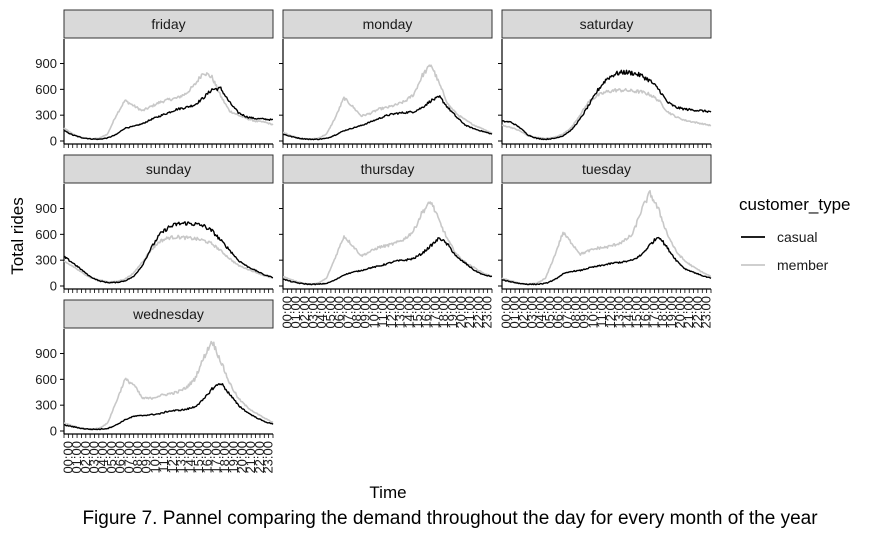 This screenshot has height=540, width=875. I want to click on y-tick-label: 900, so click(46, 353).